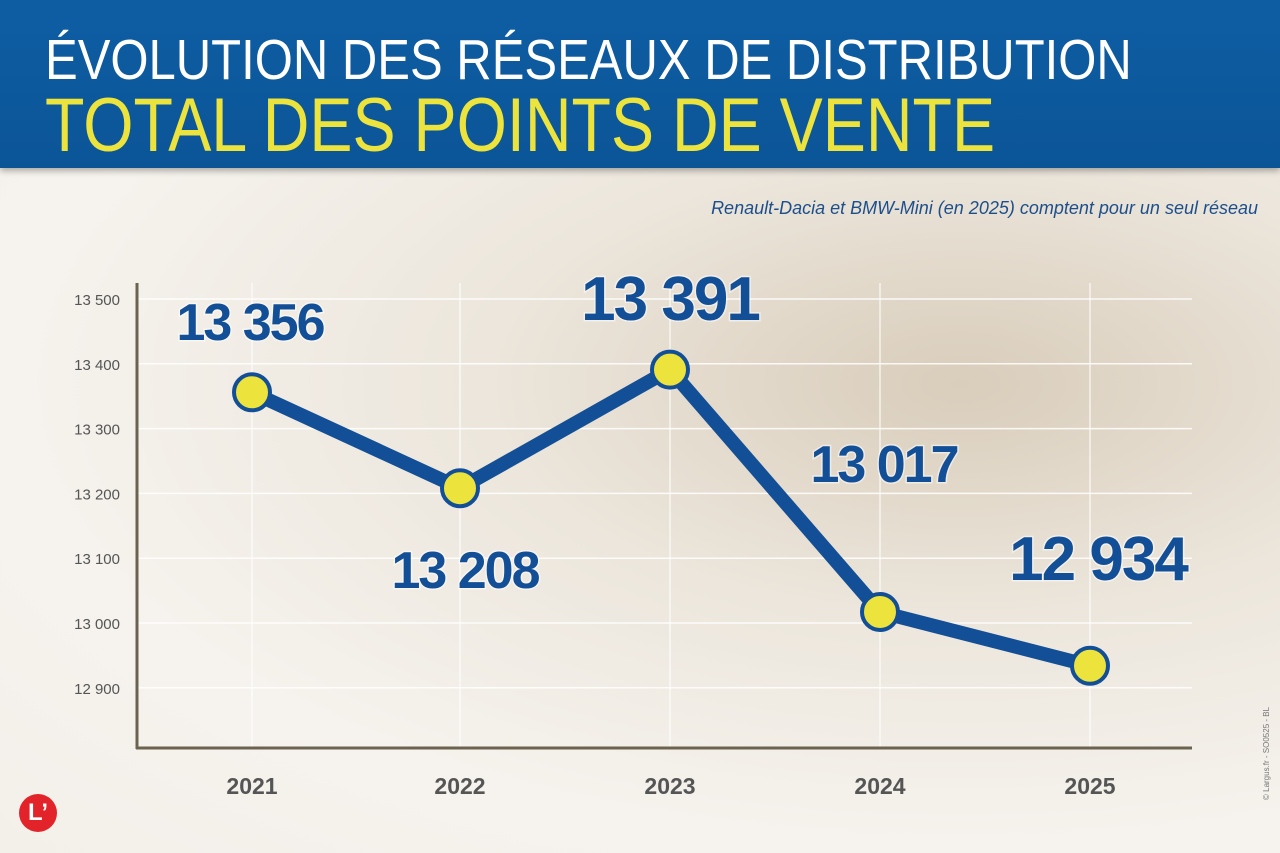 The width and height of the screenshot is (1280, 853). I want to click on data-label: 13 208, so click(465, 571).